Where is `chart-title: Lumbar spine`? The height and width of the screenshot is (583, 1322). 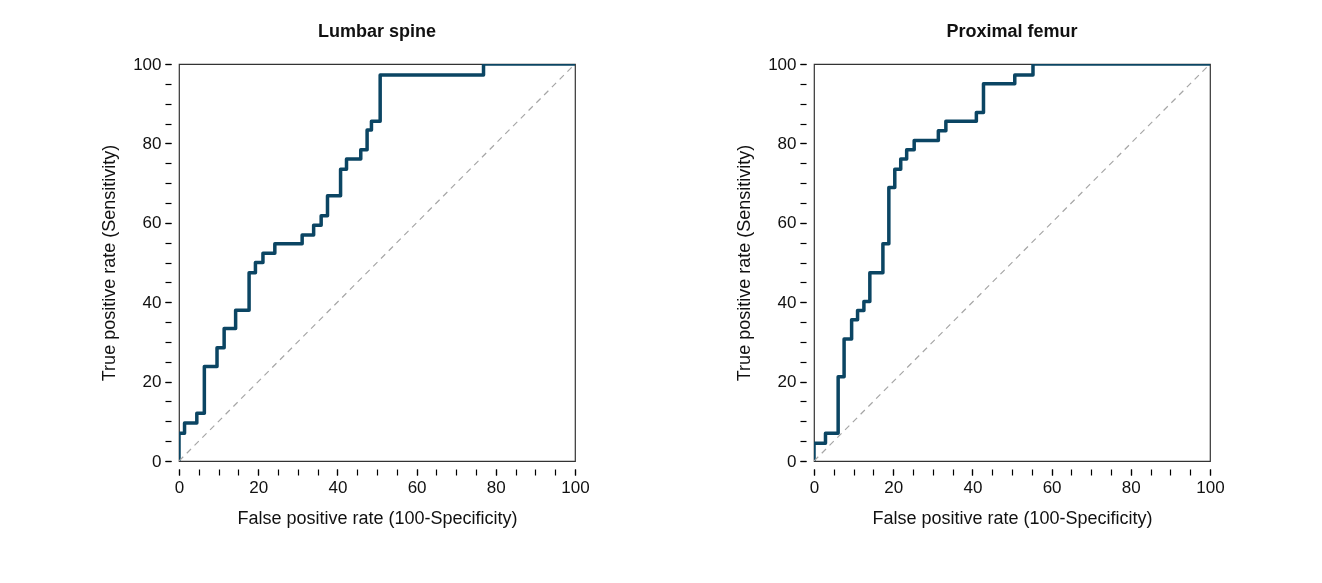 chart-title: Lumbar spine is located at coordinates (377, 31).